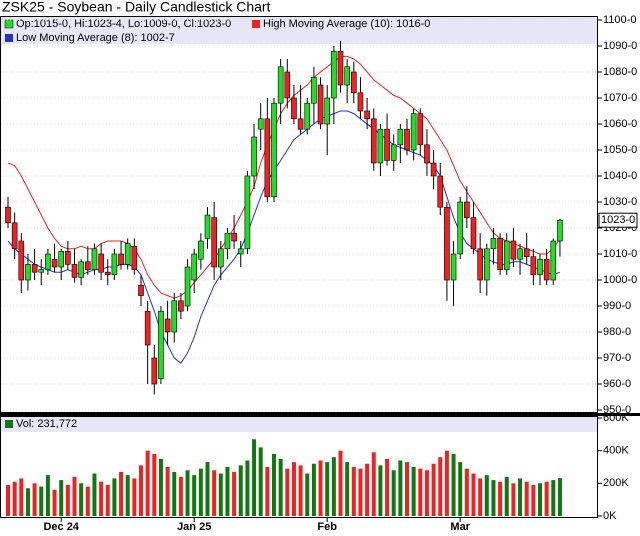 Image resolution: width=640 pixels, height=536 pixels. I want to click on y-tick-label: 980-0, so click(617, 332).